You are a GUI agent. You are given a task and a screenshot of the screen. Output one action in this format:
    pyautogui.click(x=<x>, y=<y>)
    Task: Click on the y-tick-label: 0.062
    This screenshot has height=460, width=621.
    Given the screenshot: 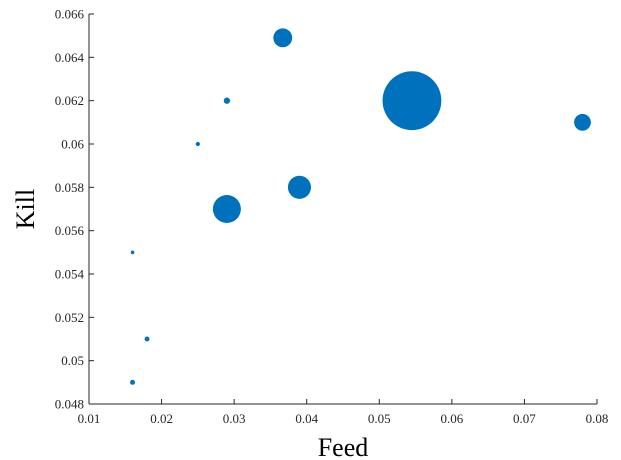 What is the action you would take?
    pyautogui.click(x=69, y=100)
    